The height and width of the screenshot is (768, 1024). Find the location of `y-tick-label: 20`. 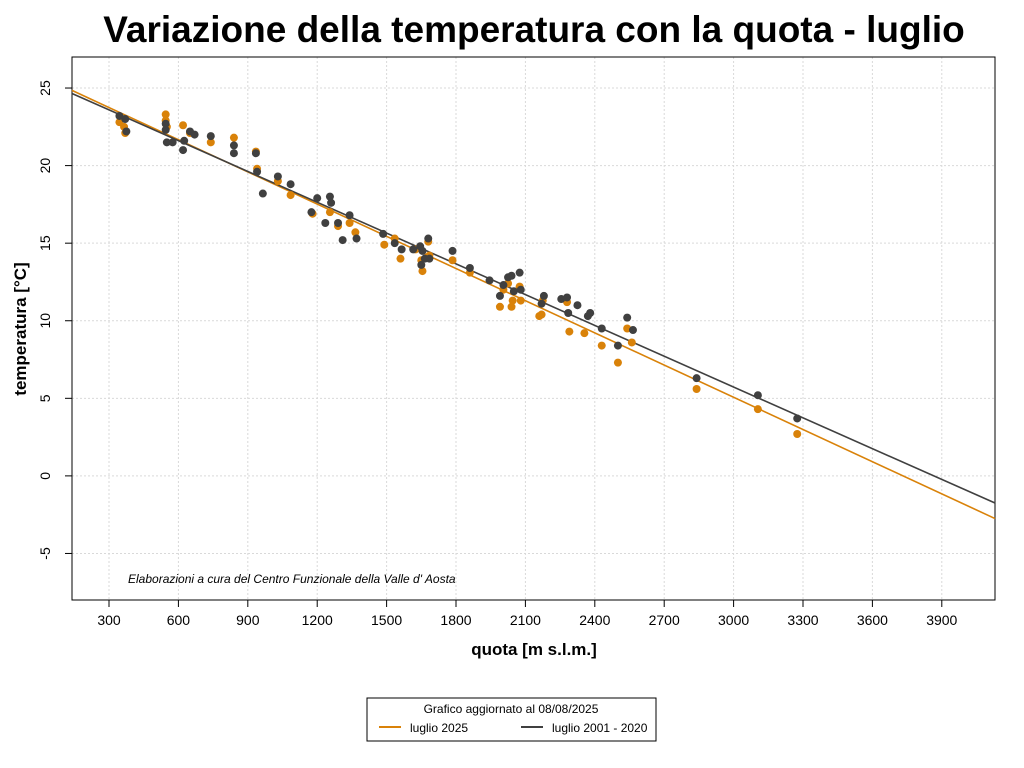

y-tick-label: 20 is located at coordinates (45, 166).